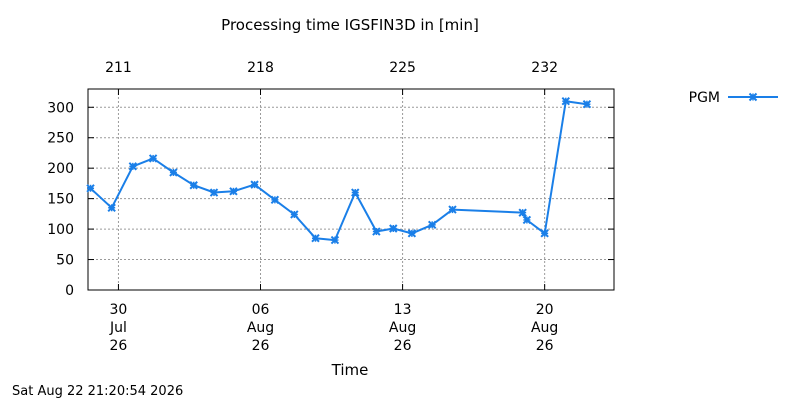 This screenshot has width=800, height=400. I want to click on x-tick-label: 20, so click(545, 310).